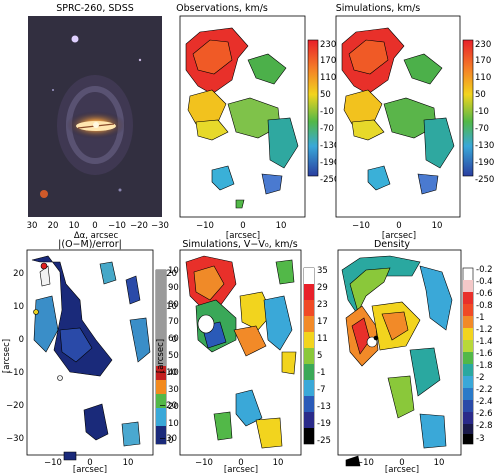 Image resolution: width=496 pixels, height=473 pixels. I want to click on sdss-x-axis-label: Δα, arcsec, so click(96, 236).